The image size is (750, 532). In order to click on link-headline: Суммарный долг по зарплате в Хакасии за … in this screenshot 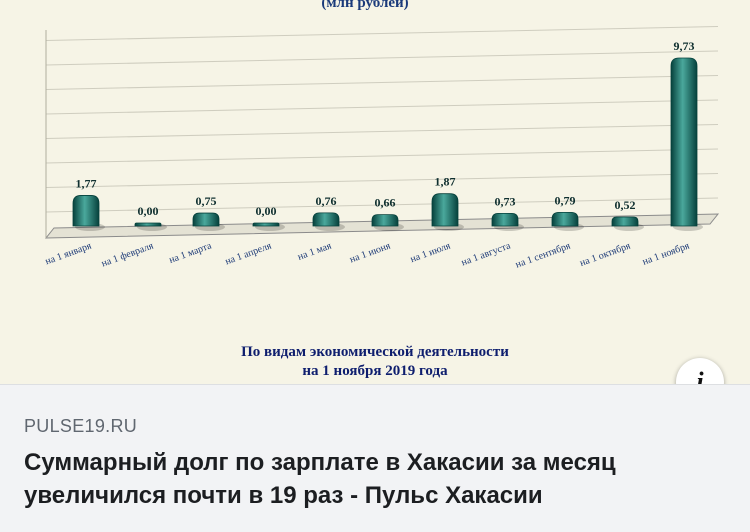, I will do `click(320, 479)`.